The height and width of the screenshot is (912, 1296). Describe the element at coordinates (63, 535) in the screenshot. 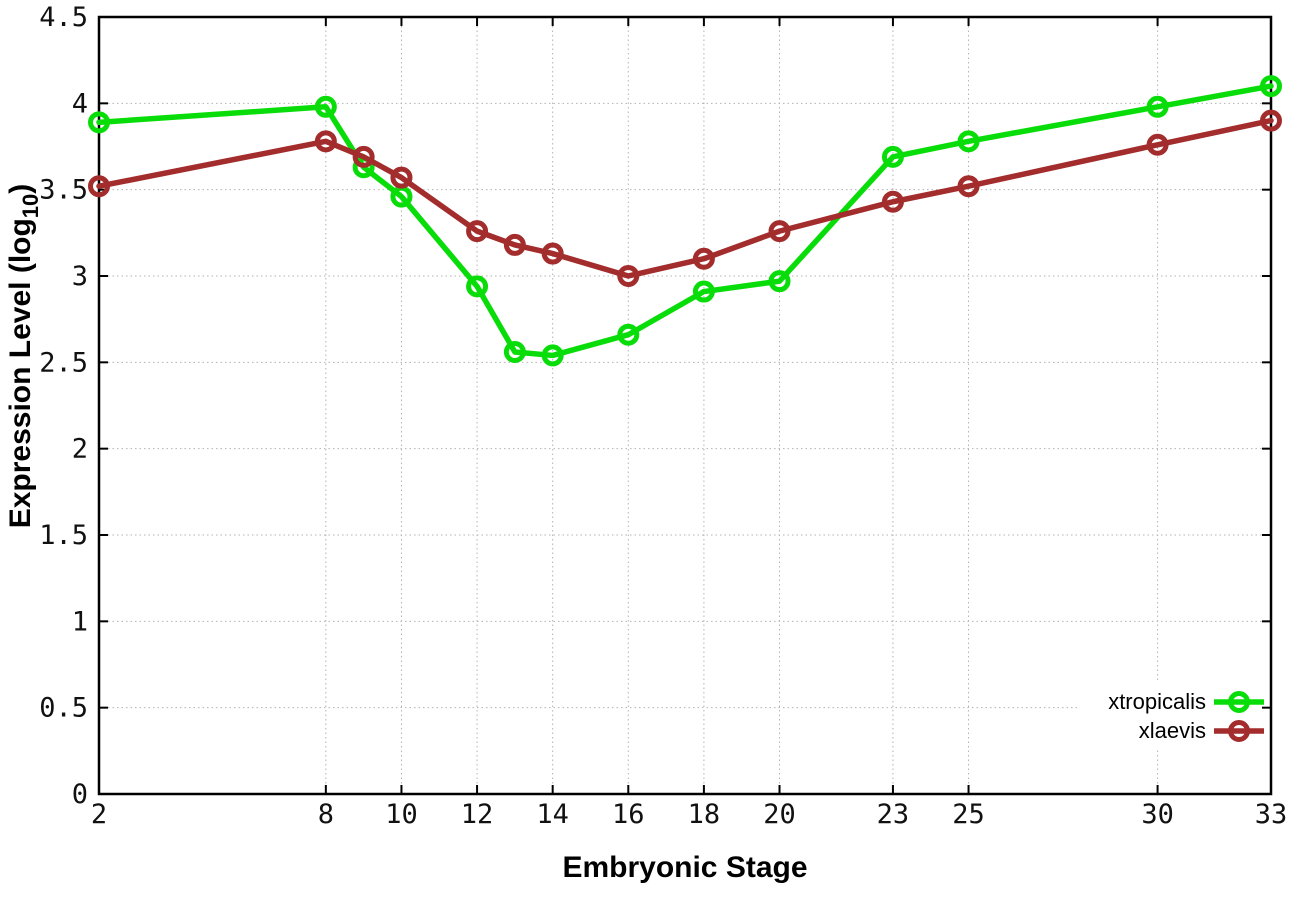

I see `y-tick-label: 1.5` at that location.